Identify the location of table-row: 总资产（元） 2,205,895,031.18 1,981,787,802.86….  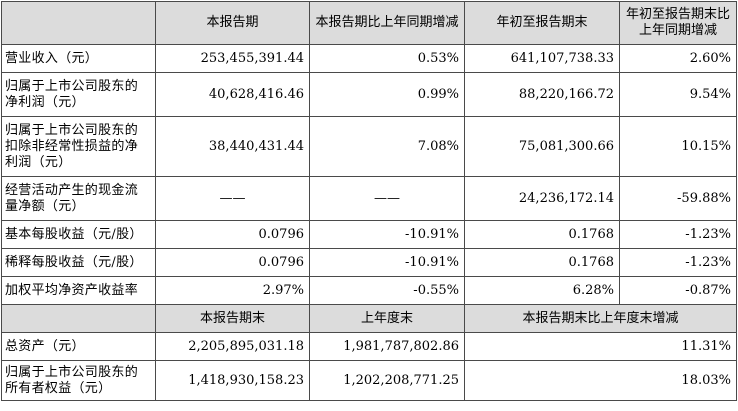
(369, 346).